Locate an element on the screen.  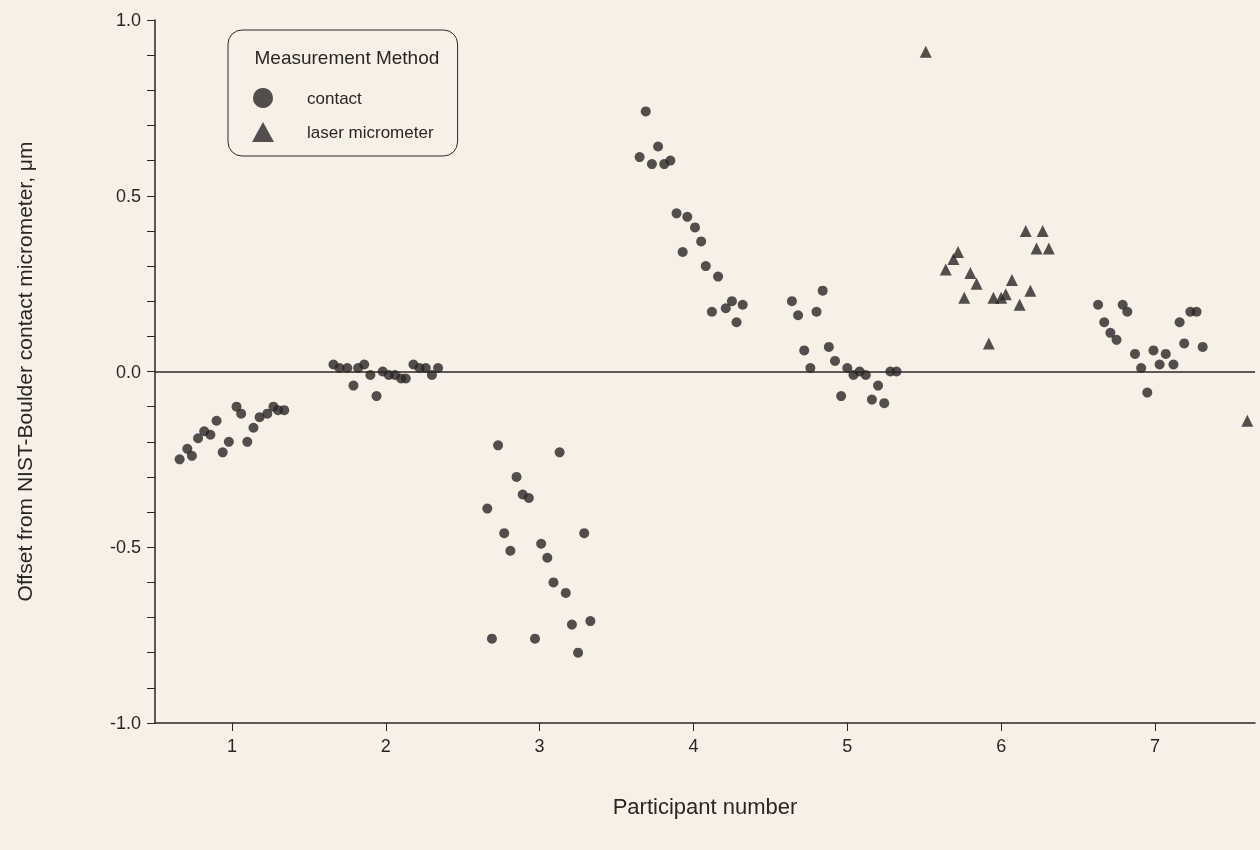
x-tick-label: 3 is located at coordinates (539, 746).